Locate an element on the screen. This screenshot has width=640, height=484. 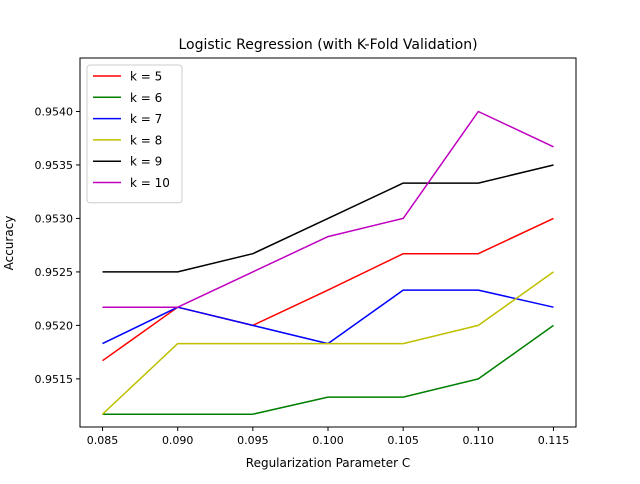
y-tick-label: 0.9535 is located at coordinates (54, 165).